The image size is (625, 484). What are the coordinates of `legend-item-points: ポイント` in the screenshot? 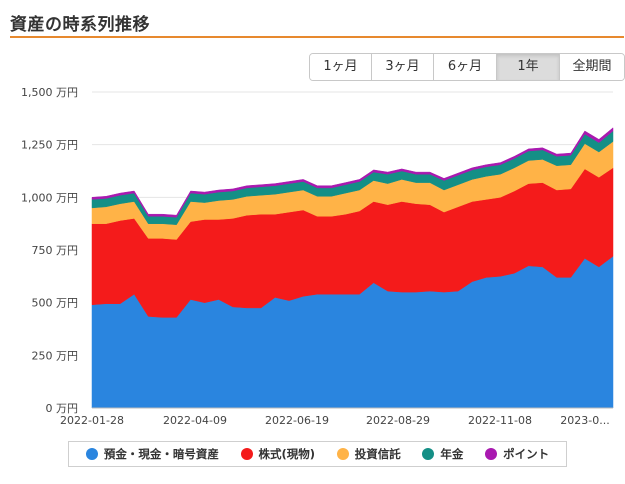 It's located at (517, 454).